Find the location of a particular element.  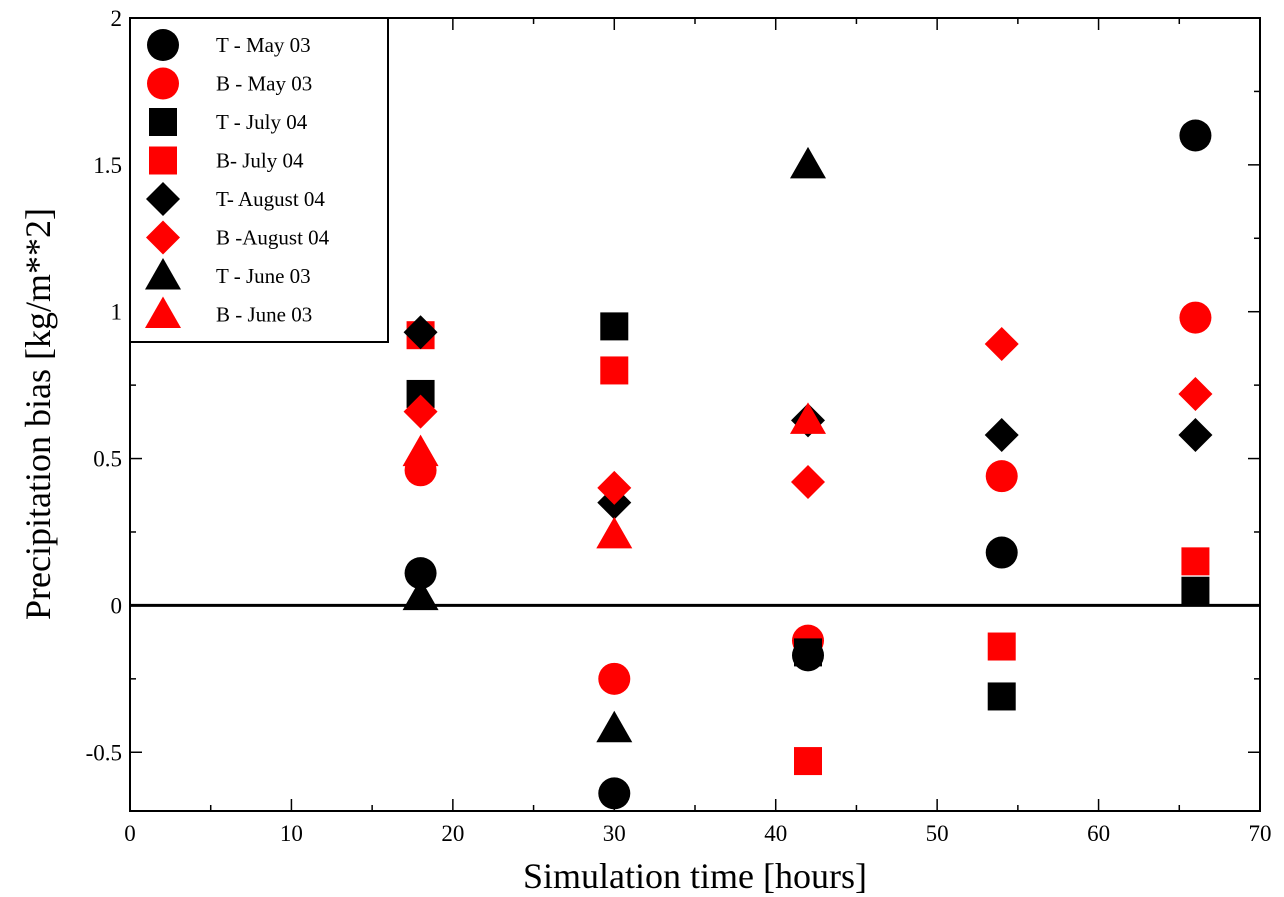

y-tick-label: 1 is located at coordinates (117, 312).